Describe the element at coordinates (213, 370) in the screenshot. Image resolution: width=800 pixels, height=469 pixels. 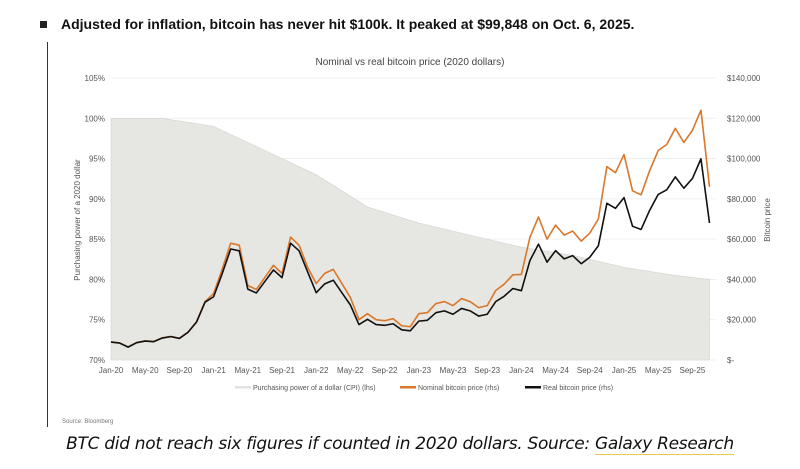
I see `x-tick-label: Jan-21` at that location.